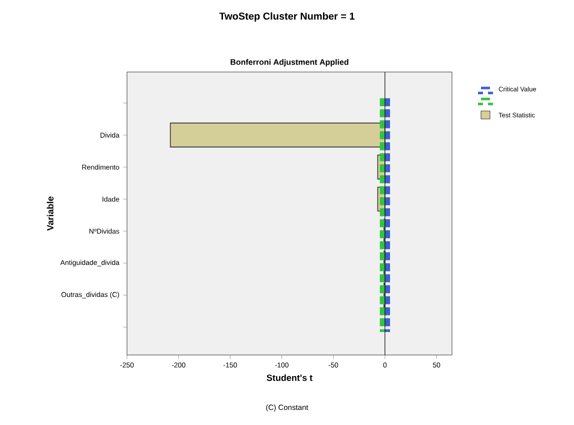 The height and width of the screenshot is (425, 574). Describe the element at coordinates (287, 17) in the screenshot. I see `chart-title: TwoStep Cluster Number = 1` at that location.